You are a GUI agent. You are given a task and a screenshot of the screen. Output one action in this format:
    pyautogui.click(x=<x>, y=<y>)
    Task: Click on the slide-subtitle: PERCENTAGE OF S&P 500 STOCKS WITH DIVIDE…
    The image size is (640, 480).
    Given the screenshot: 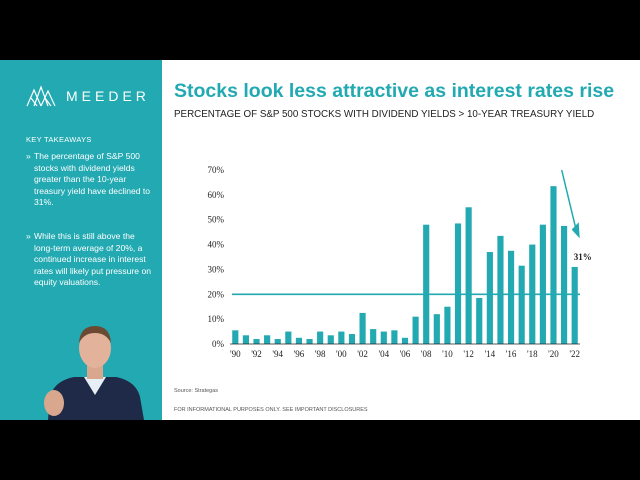 What is the action you would take?
    pyautogui.click(x=384, y=114)
    